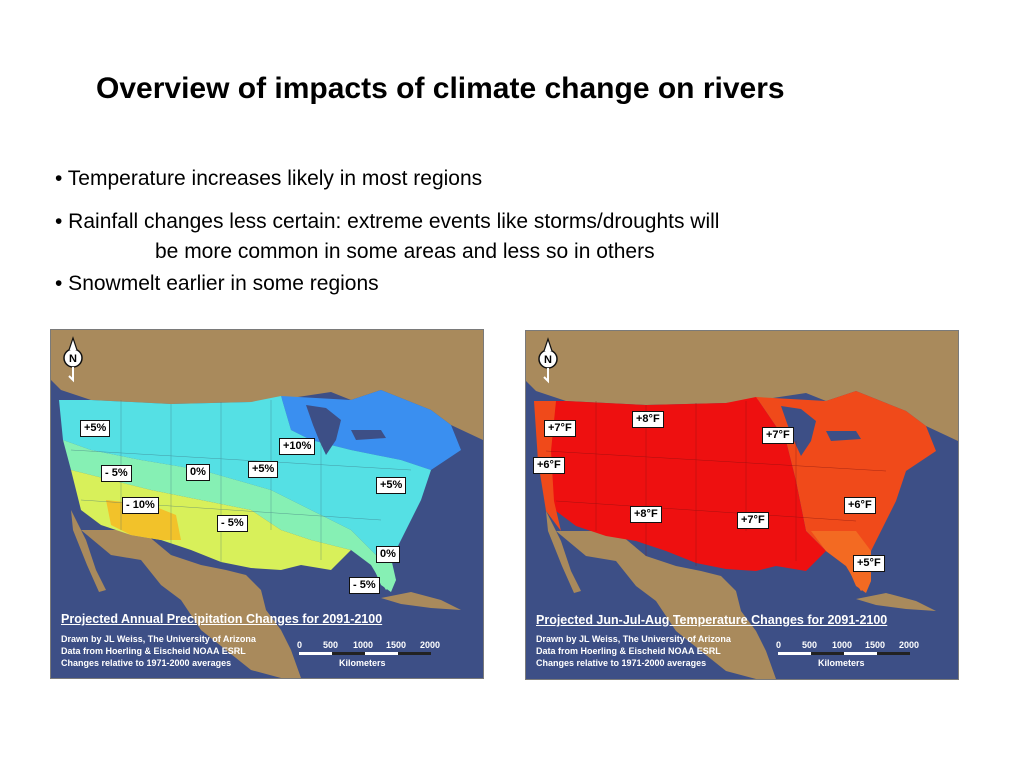 Image resolution: width=1024 pixels, height=768 pixels. Describe the element at coordinates (297, 446) in the screenshot. I see `map-label: +10%` at that location.